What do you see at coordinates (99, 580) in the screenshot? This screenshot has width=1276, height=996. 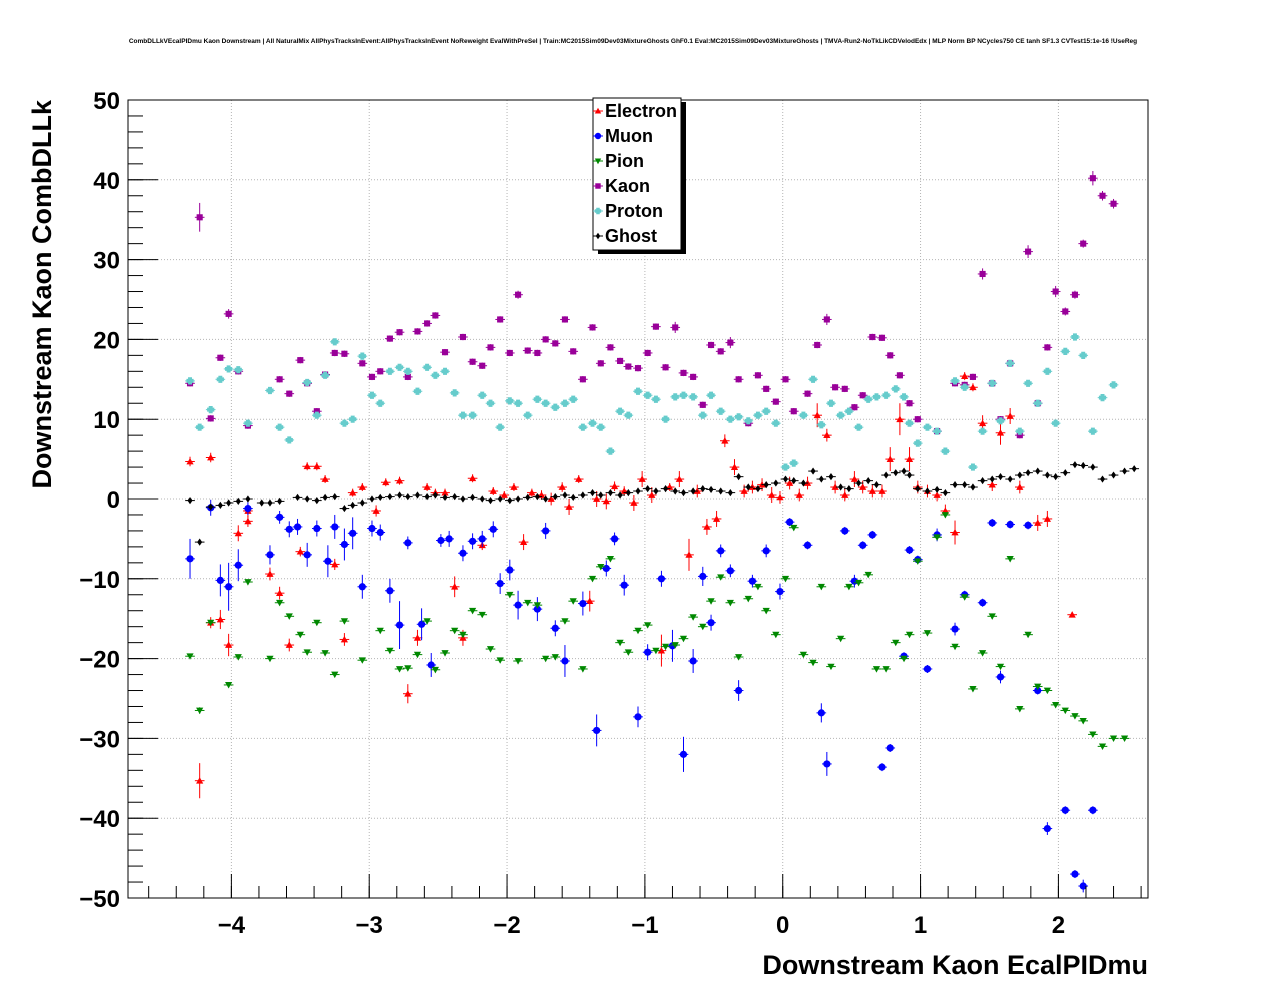 I see `y-tick-label: −10` at bounding box center [99, 580].